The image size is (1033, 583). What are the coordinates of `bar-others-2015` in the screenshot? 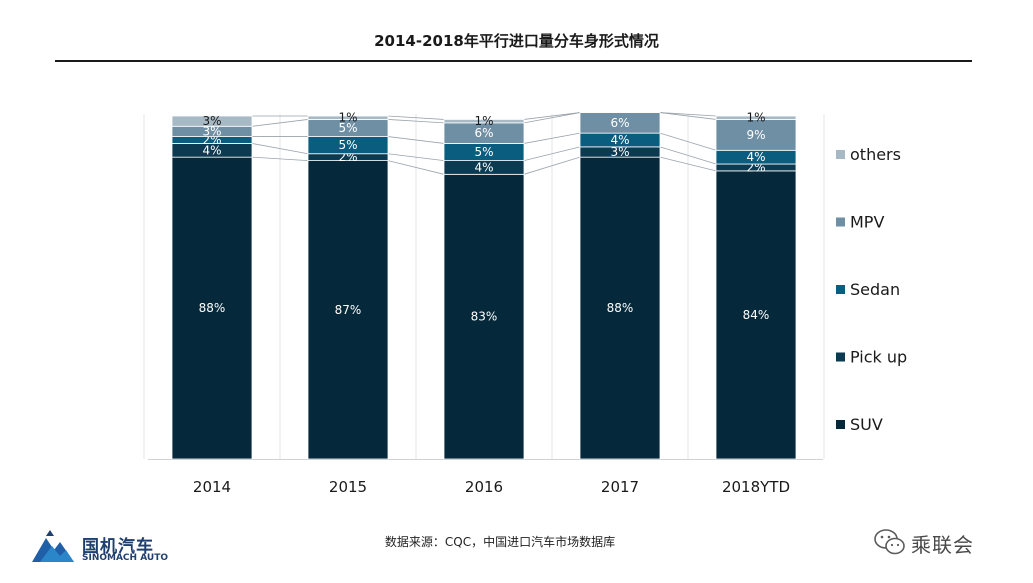 It's located at (348, 117).